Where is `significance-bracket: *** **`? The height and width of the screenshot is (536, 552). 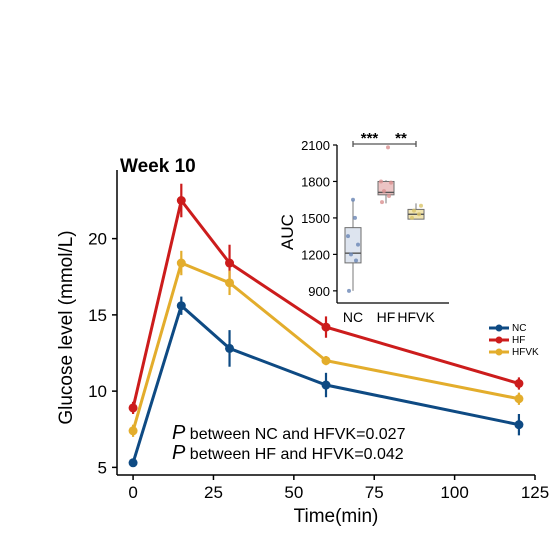
significance-bracket: *** ** is located at coordinates (384, 138).